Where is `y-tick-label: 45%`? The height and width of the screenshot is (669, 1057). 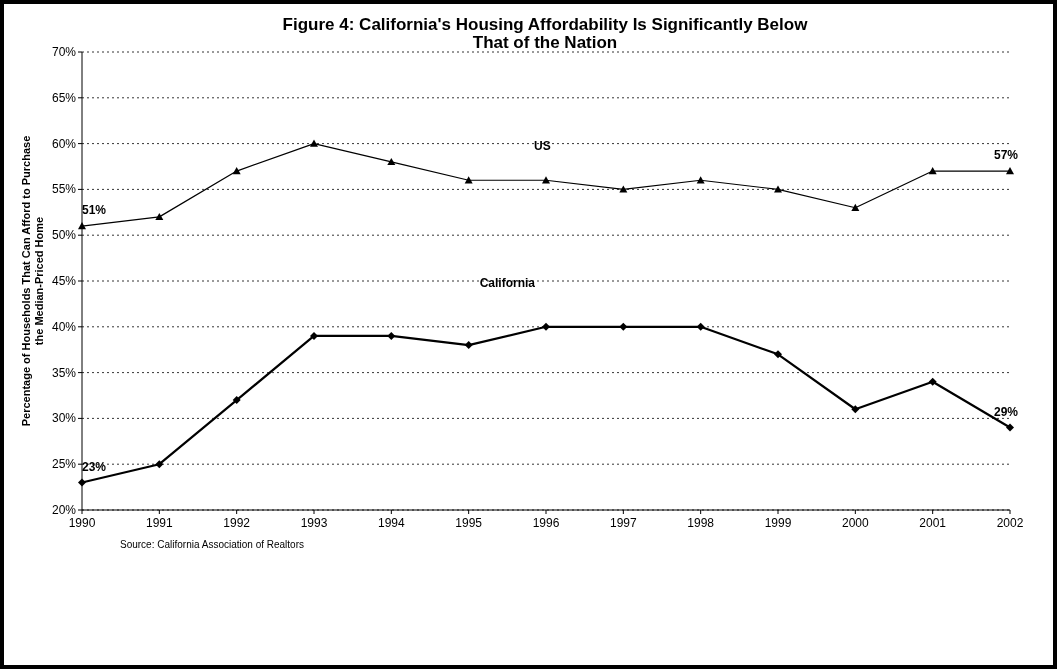 y-tick-label: 45% is located at coordinates (64, 281).